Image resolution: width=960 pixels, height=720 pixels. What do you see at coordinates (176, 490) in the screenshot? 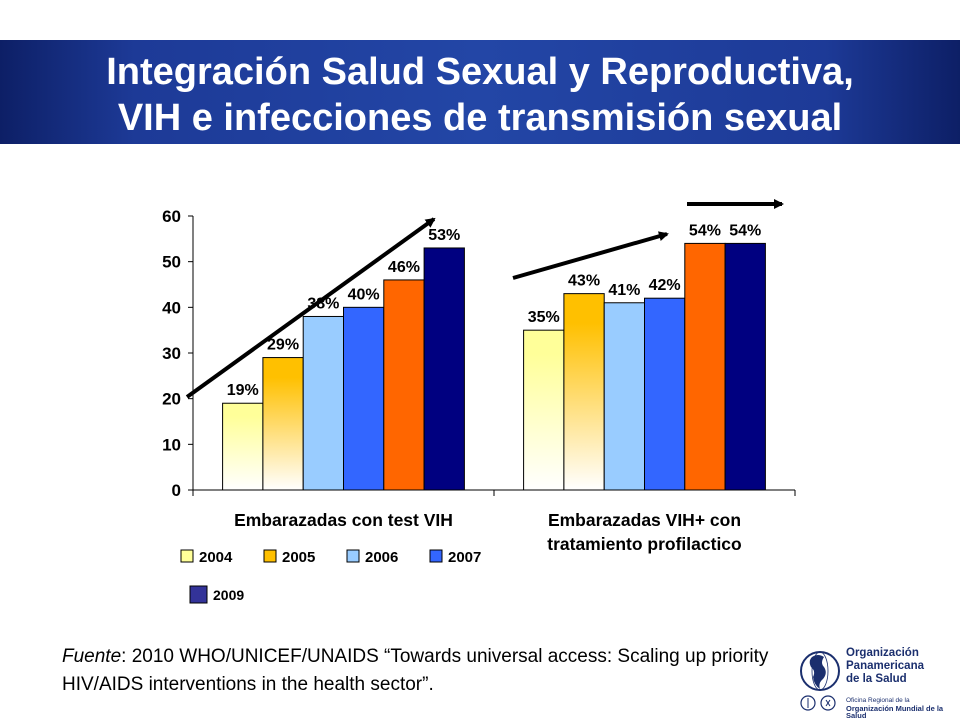
I see `y-tick-label: 0` at bounding box center [176, 490].